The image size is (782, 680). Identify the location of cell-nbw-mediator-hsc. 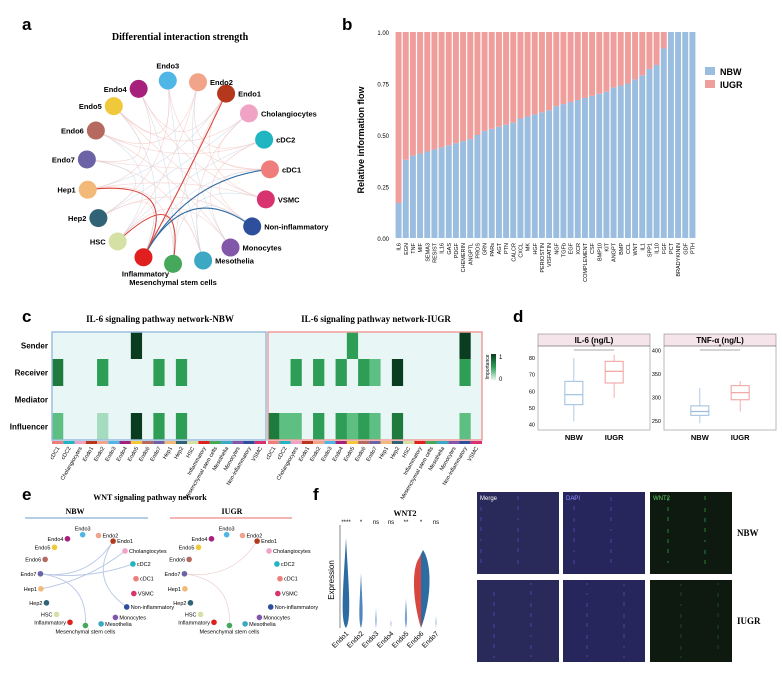
(193, 399).